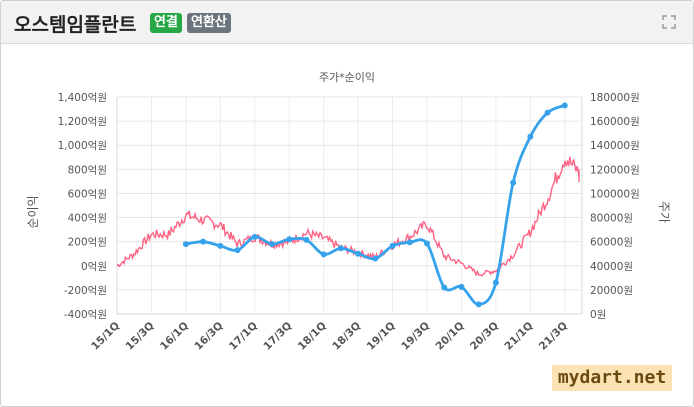 This screenshot has width=694, height=407. What do you see at coordinates (87, 219) in the screenshot?
I see `y-left-tick: 400억원` at bounding box center [87, 219].